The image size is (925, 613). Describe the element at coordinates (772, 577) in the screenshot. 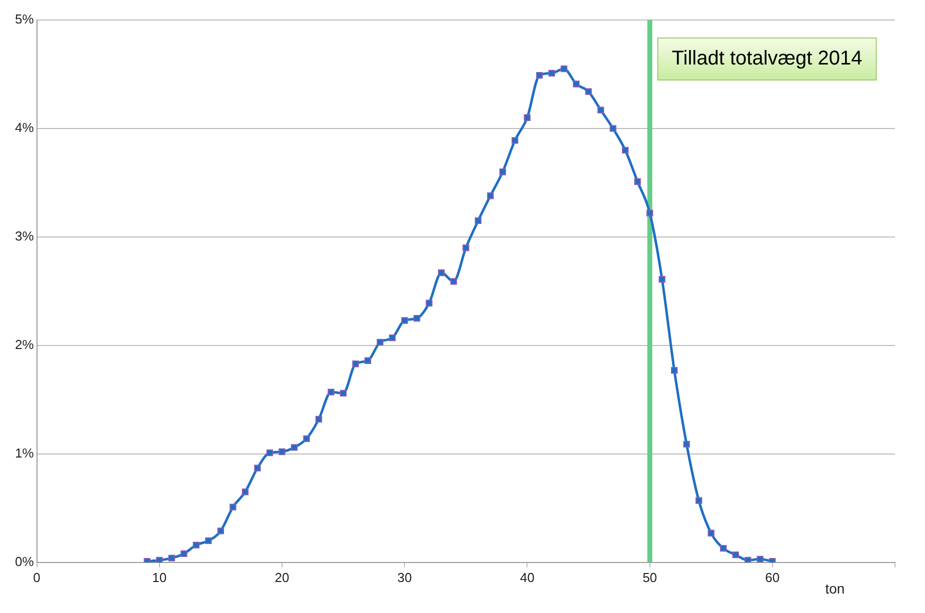

I see `x-tick-label: 60` at that location.